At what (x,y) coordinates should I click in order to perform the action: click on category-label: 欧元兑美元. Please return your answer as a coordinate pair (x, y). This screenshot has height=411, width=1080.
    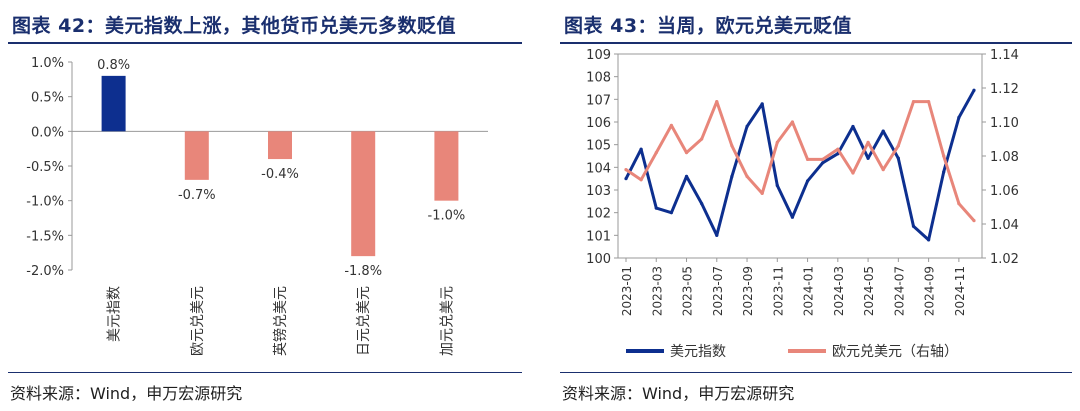
    Looking at the image, I should click on (198, 321).